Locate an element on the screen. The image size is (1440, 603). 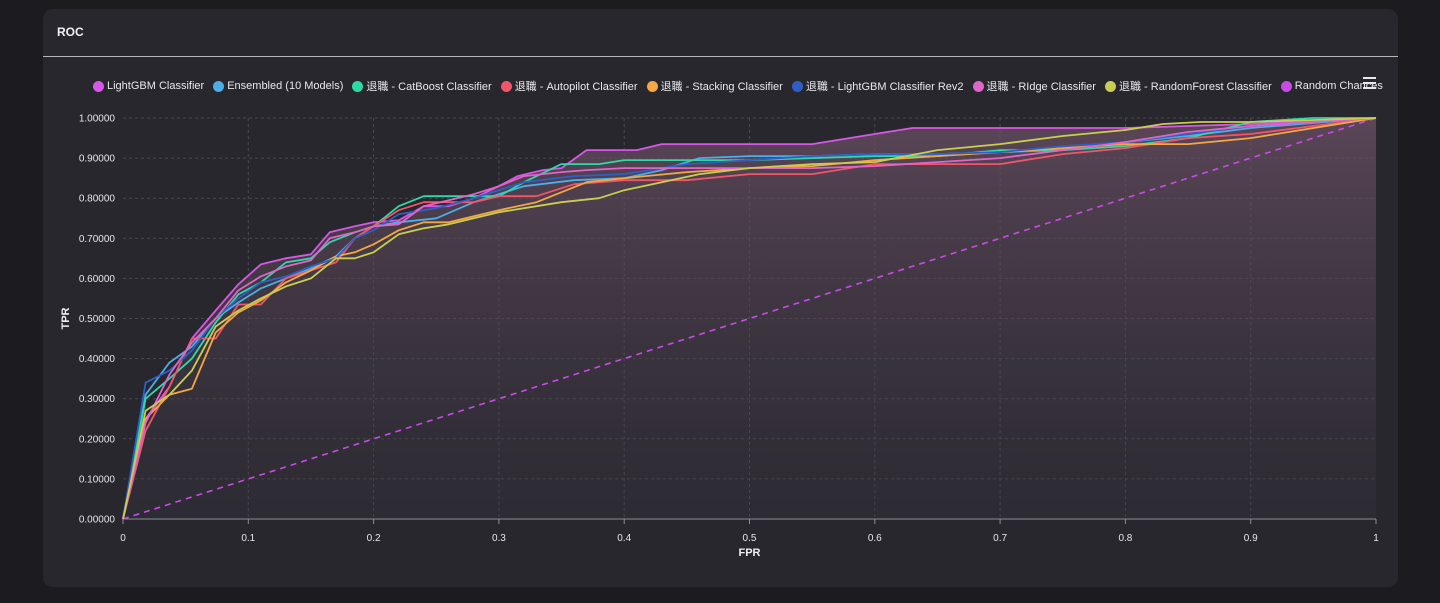
legend-label: Ensembled (10 Models) is located at coordinates (285, 86).